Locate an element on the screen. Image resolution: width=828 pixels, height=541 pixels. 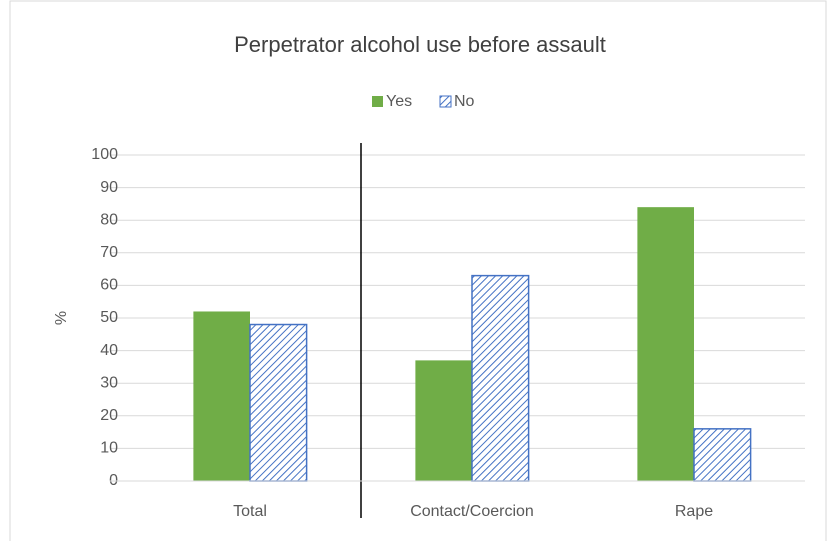
y-tick-label: 10 is located at coordinates (109, 448).